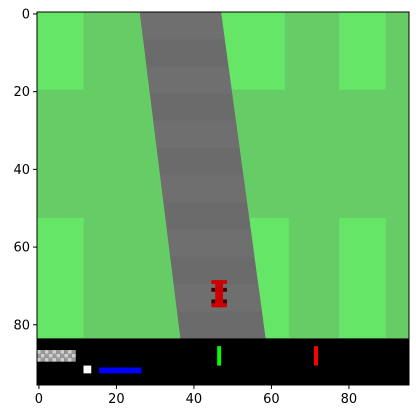 This screenshot has width=416, height=416. I want to click on x-tick-label: 0, so click(39, 399).